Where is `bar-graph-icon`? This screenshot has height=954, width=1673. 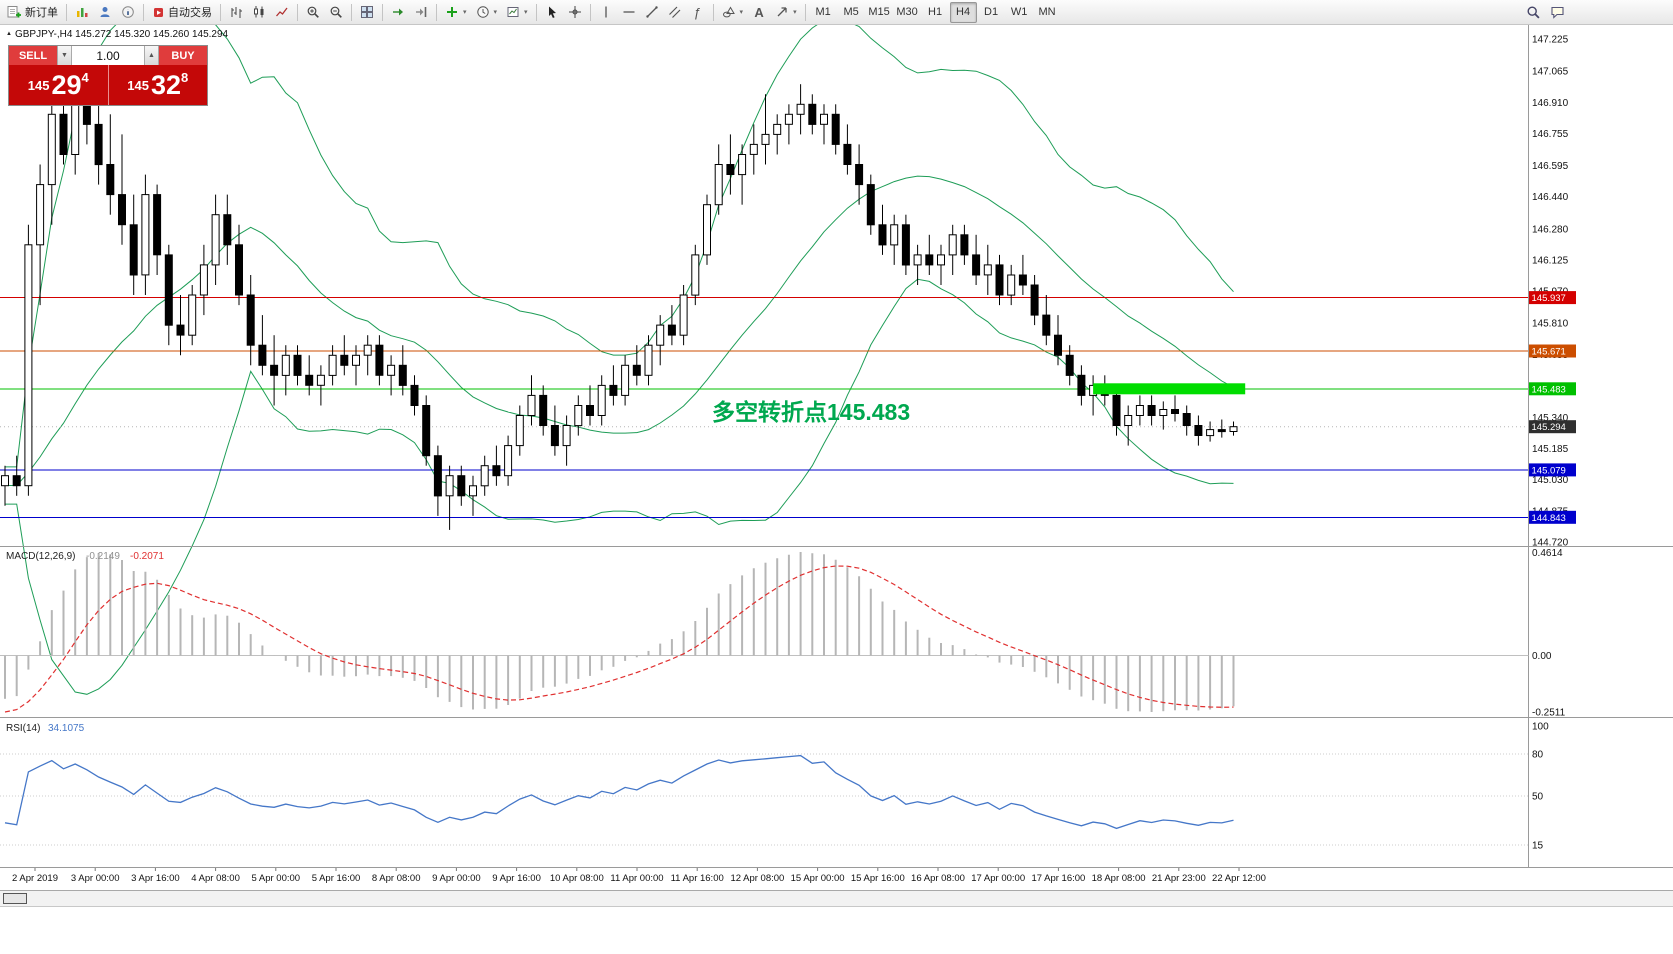 bar-graph-icon is located at coordinates (82, 12).